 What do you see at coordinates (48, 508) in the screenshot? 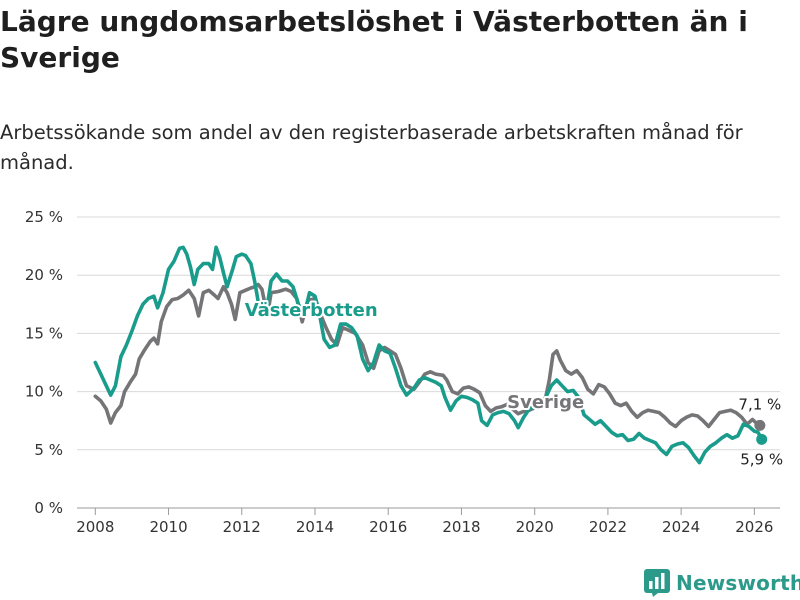
I see `y-tick-label: 0 %` at bounding box center [48, 508].